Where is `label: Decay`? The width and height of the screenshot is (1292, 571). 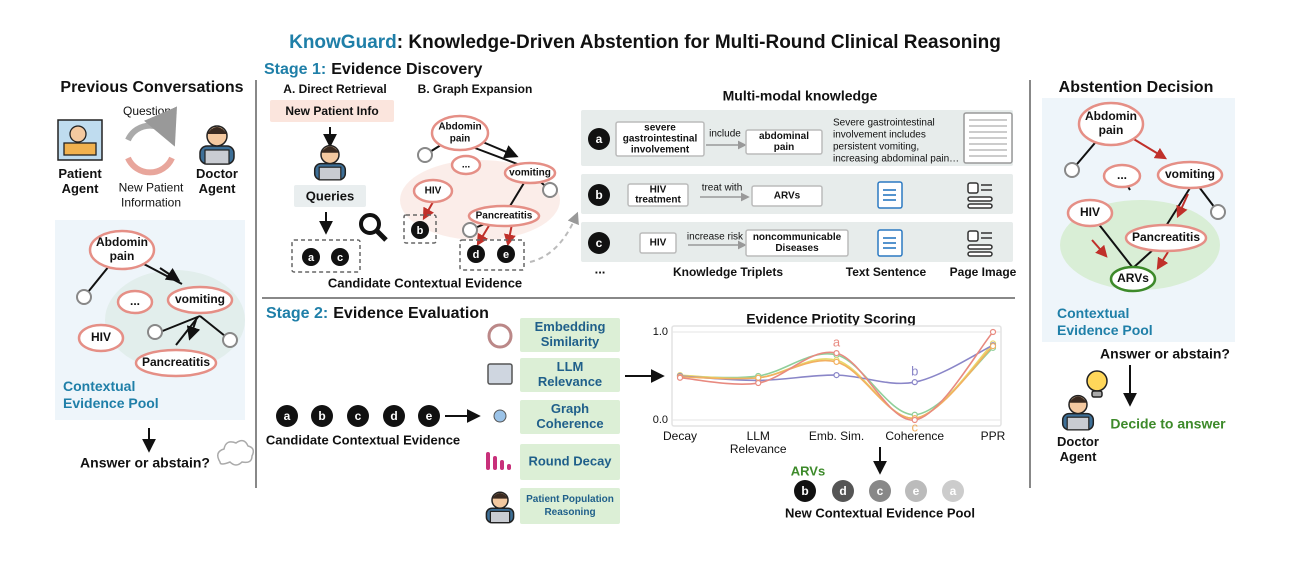 label: Decay is located at coordinates (680, 436).